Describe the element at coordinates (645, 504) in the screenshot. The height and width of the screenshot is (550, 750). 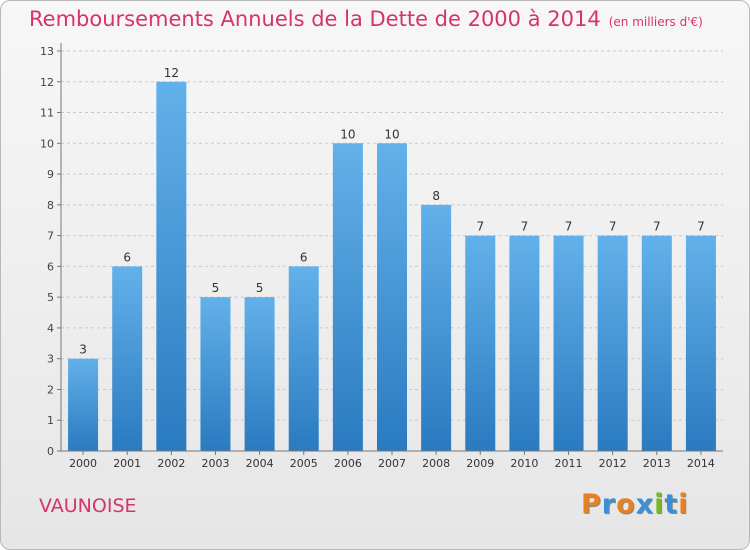
I see `logo-letter: x` at that location.